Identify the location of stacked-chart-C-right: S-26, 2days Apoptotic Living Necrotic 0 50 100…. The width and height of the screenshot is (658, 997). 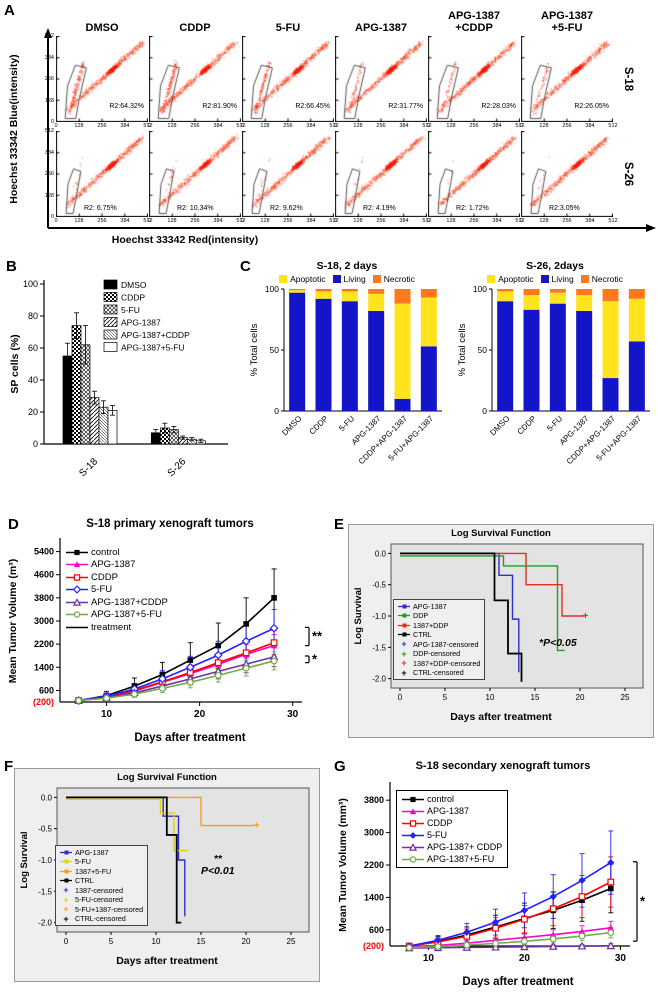
(555, 365).